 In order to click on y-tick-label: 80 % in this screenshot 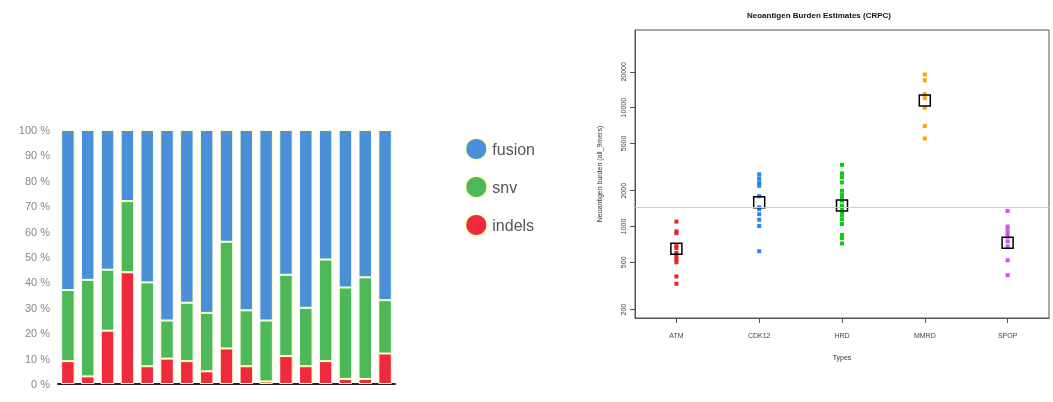, I will do `click(37, 180)`.